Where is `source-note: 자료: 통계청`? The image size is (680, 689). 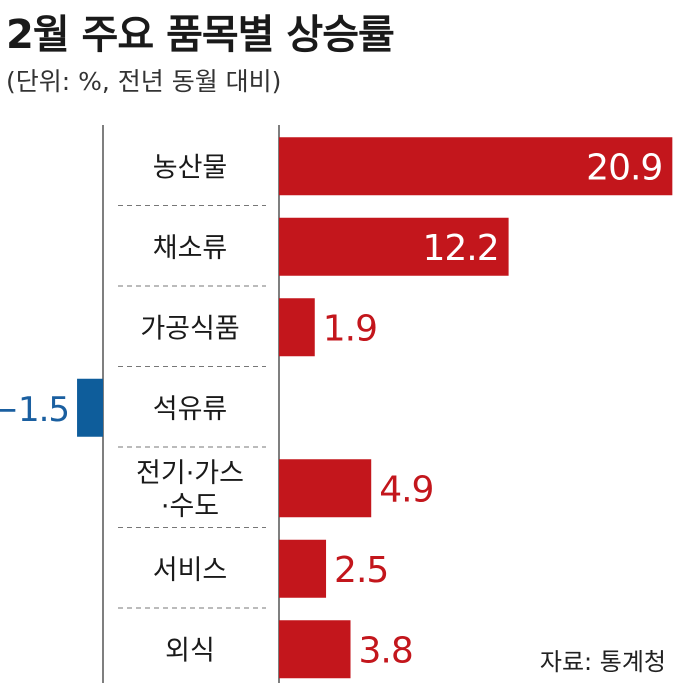
source-note: 자료: 통계청 is located at coordinates (602, 662).